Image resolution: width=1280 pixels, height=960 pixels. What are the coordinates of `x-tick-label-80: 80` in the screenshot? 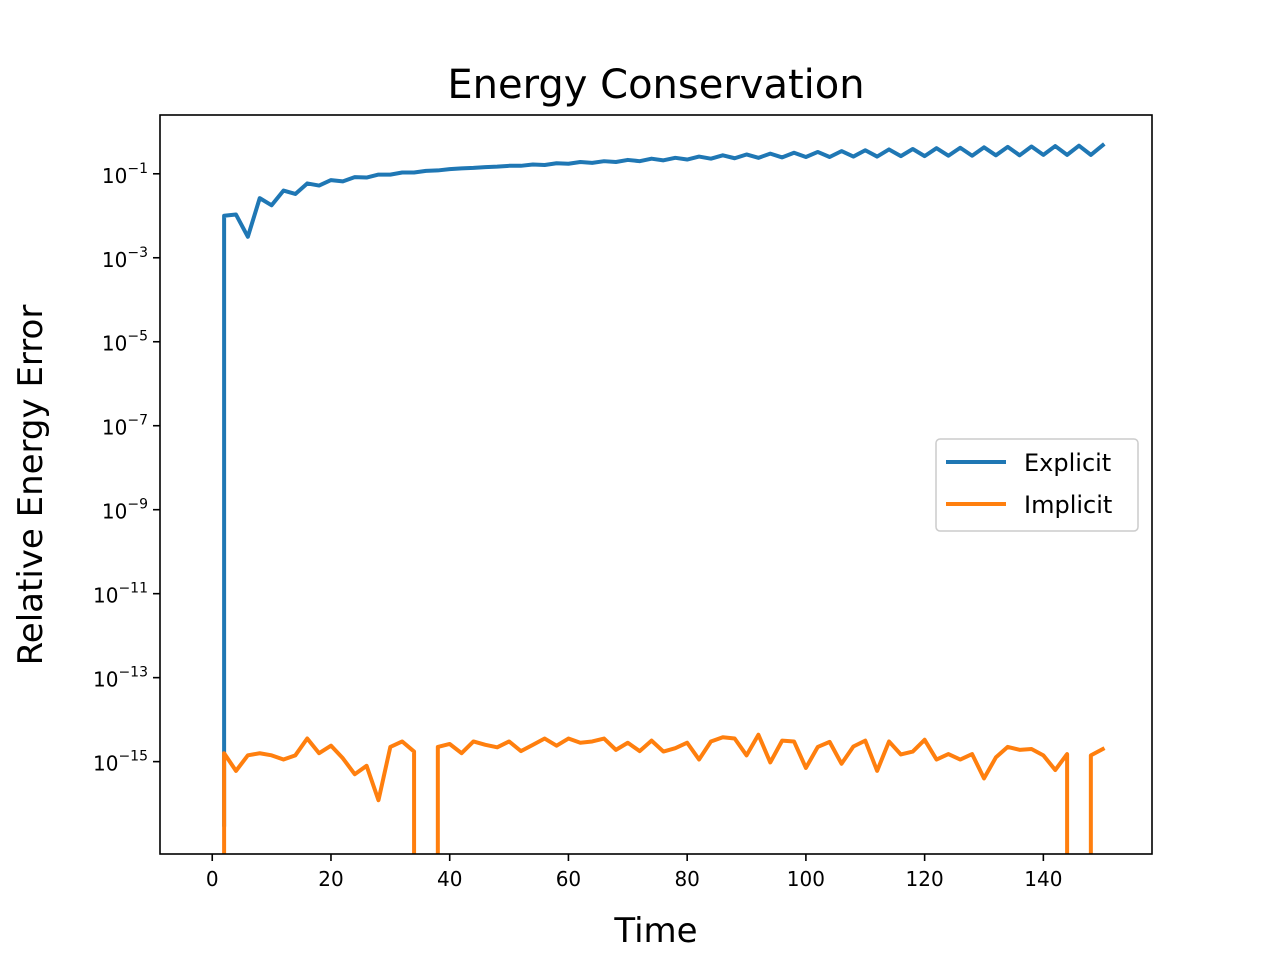 It's located at (686, 879).